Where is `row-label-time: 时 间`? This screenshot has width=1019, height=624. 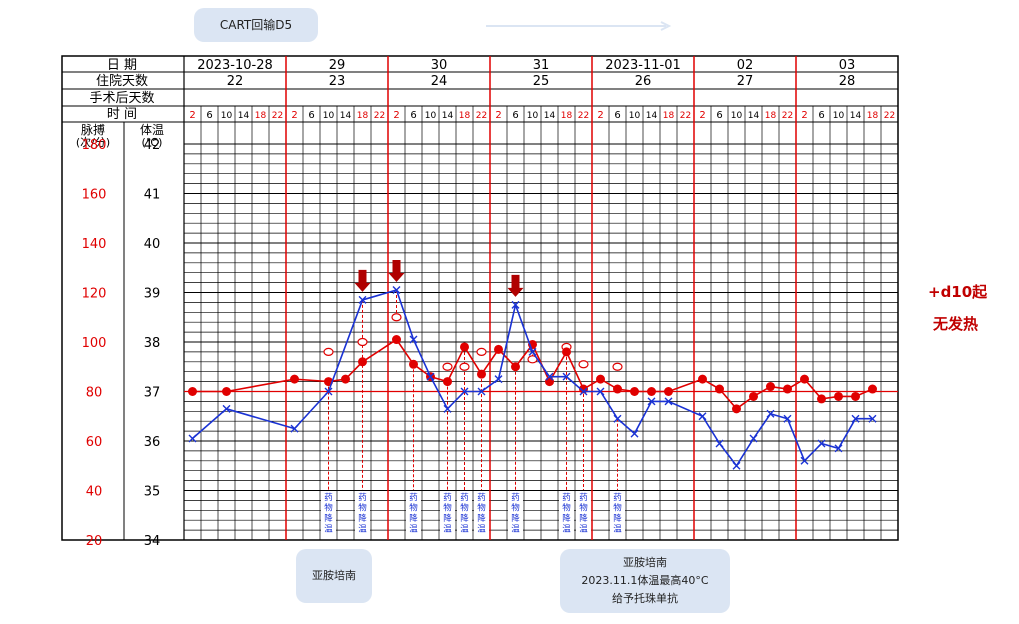
row-label-time: 时 间 is located at coordinates (122, 114).